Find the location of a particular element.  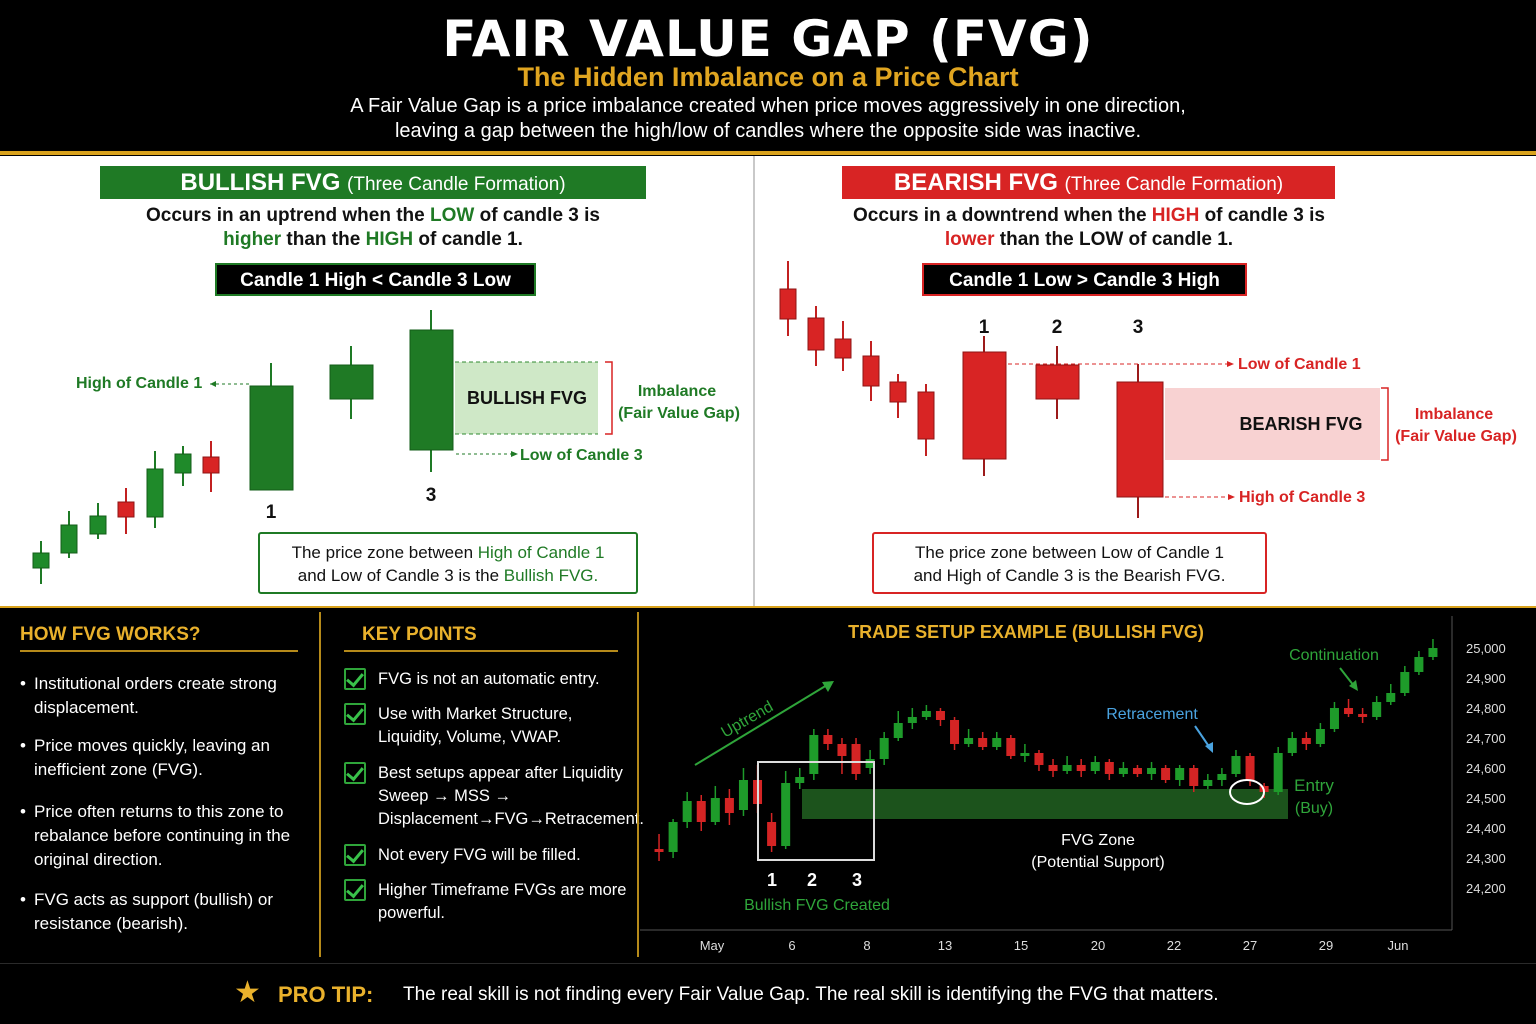

bearish-trend-candles is located at coordinates (857, 358).